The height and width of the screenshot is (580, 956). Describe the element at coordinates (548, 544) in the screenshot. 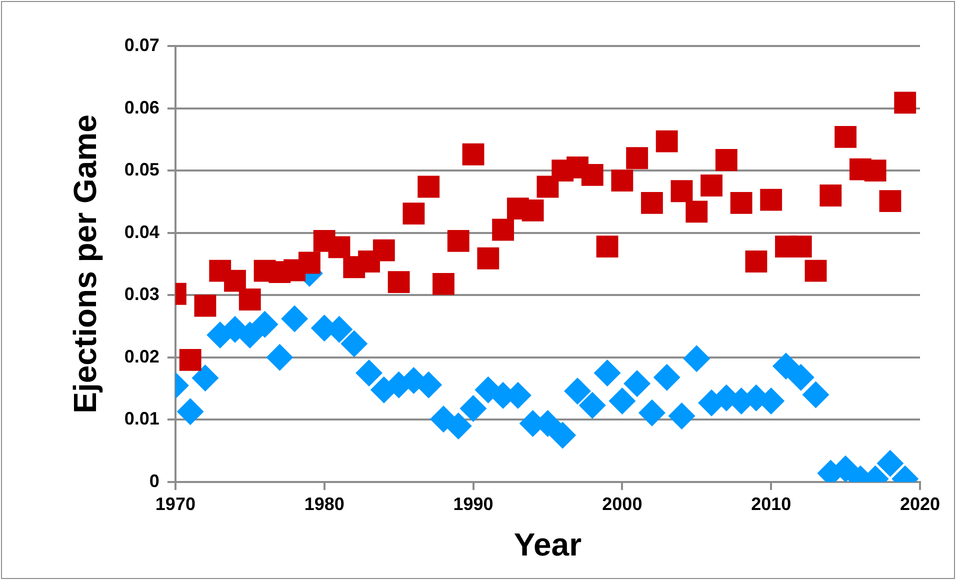

I see `x-axis-title: Year` at that location.